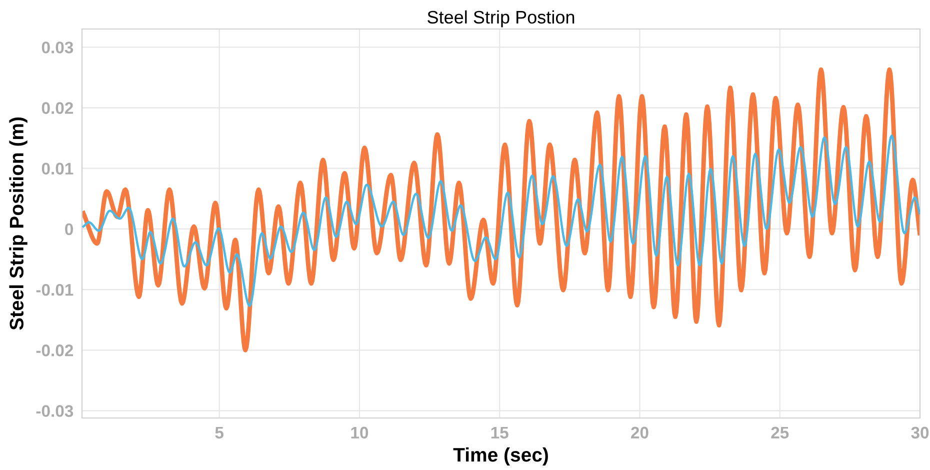 The height and width of the screenshot is (470, 930). What do you see at coordinates (58, 48) in the screenshot?
I see `y-tick-label: 0.03` at bounding box center [58, 48].